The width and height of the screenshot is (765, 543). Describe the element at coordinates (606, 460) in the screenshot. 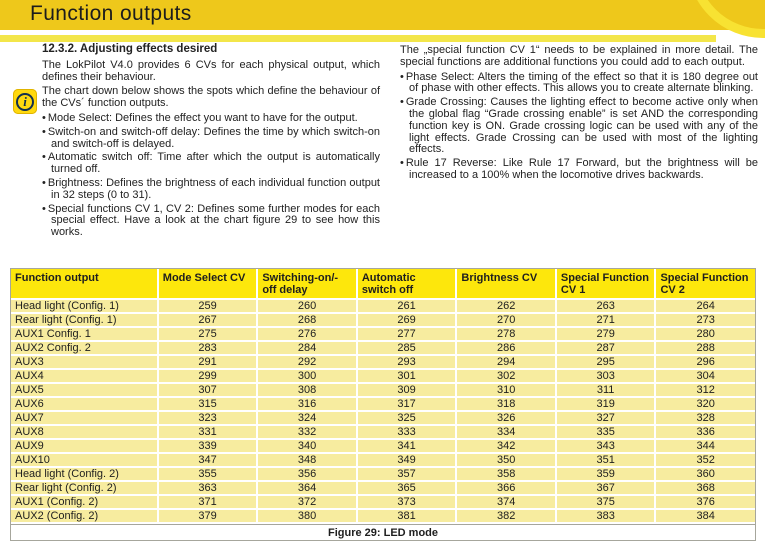

I see `cv-value-cell: 351` at that location.